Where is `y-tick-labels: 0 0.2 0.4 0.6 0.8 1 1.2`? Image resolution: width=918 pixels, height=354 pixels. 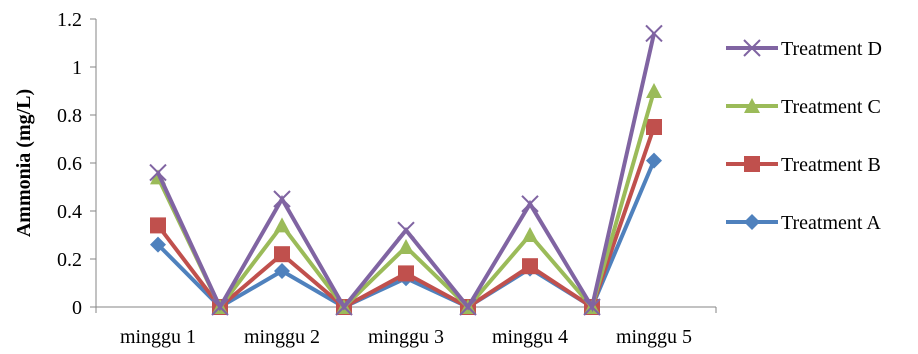
y-tick-labels: 0 0.2 0.4 0.6 0.8 1 1.2 is located at coordinates (69, 164).